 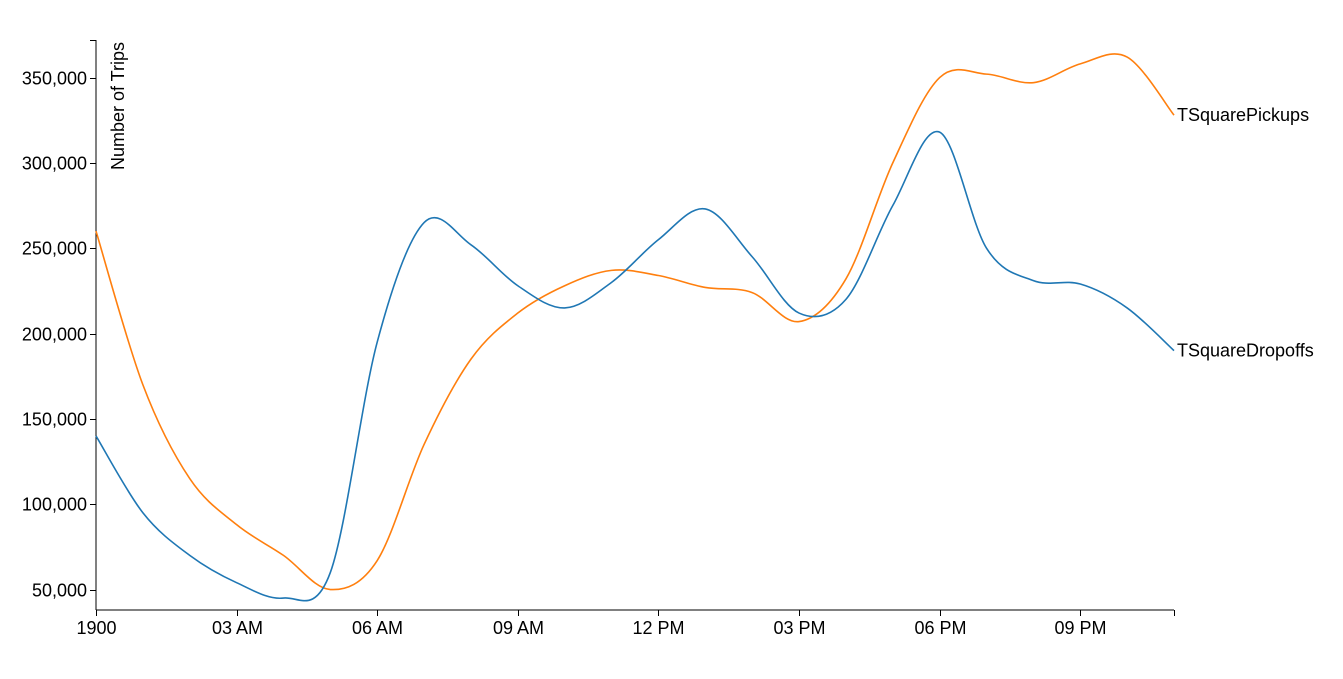 I want to click on x-tick-label: 1900, so click(x=96, y=628).